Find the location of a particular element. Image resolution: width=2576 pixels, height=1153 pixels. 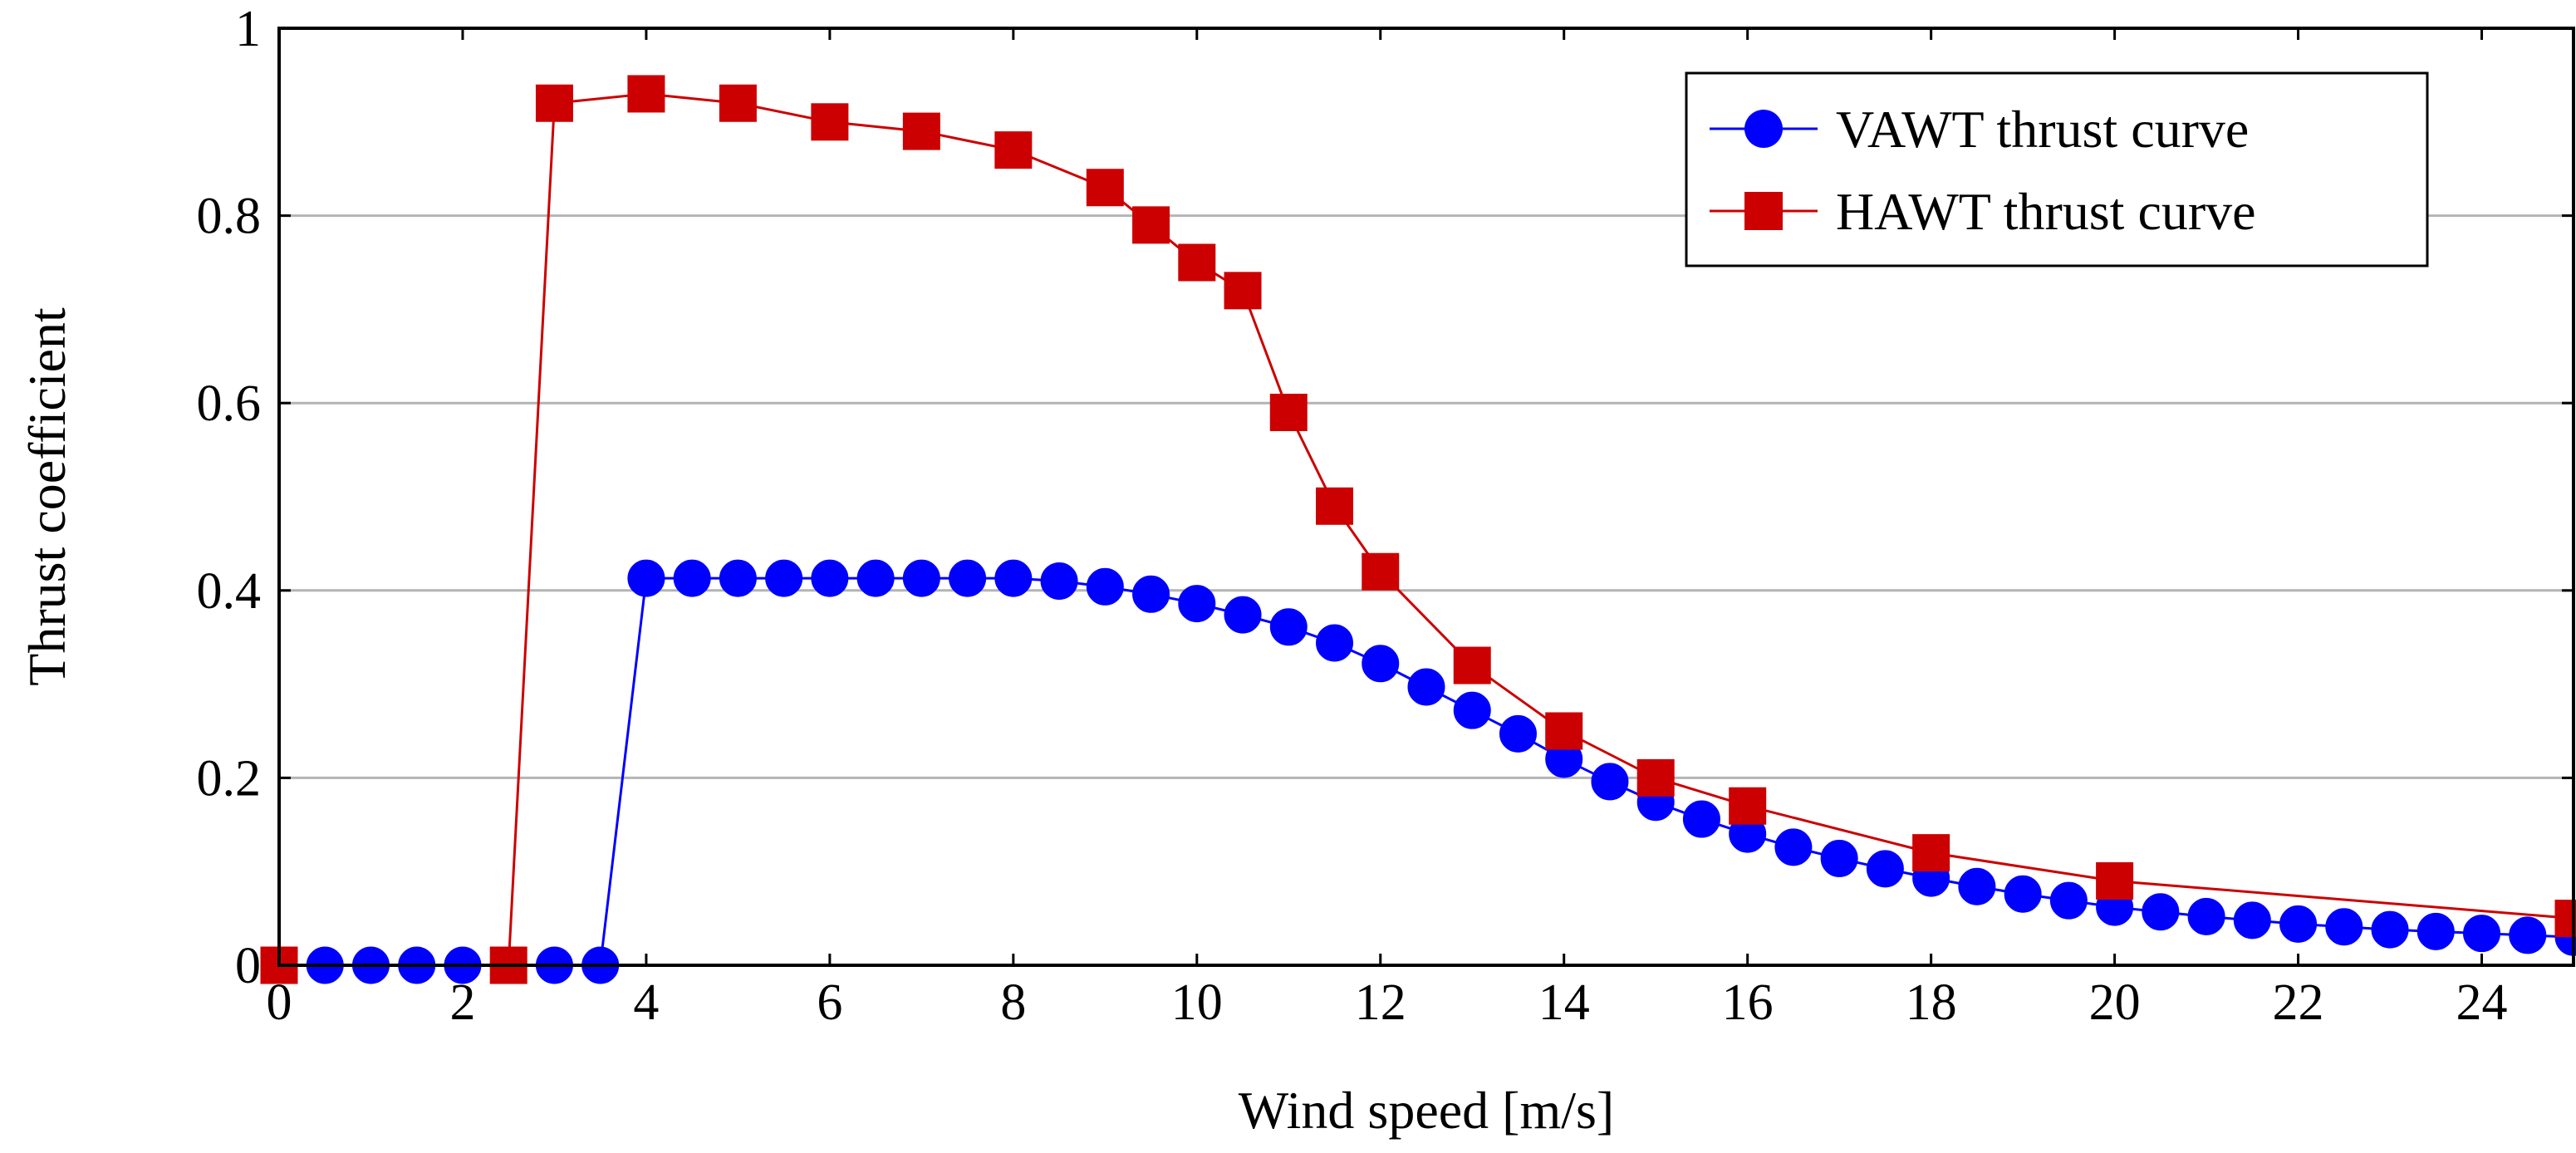

y-tick-label: 1 is located at coordinates (248, 29).